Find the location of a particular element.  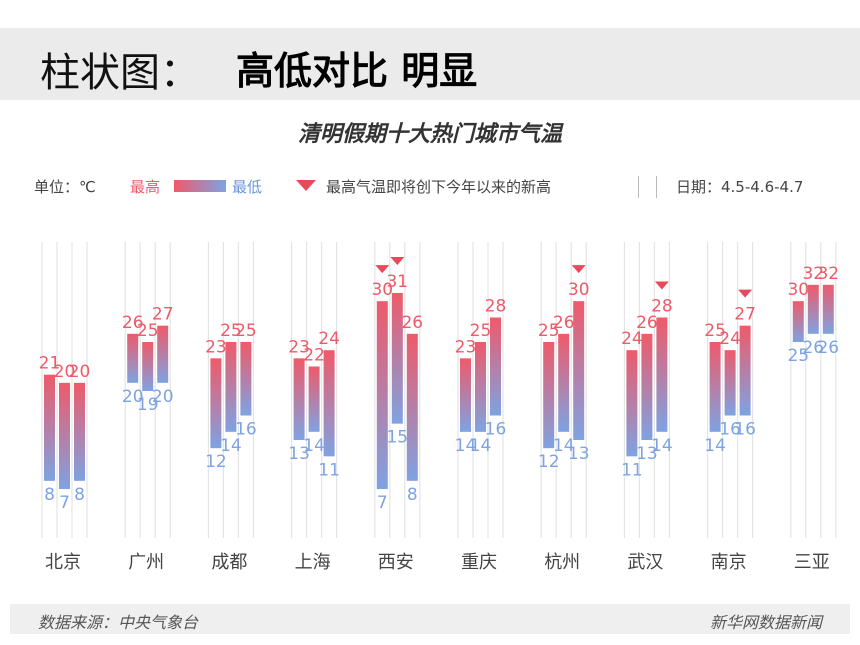

data-source: 数据来源：中央气象台 is located at coordinates (118, 622).